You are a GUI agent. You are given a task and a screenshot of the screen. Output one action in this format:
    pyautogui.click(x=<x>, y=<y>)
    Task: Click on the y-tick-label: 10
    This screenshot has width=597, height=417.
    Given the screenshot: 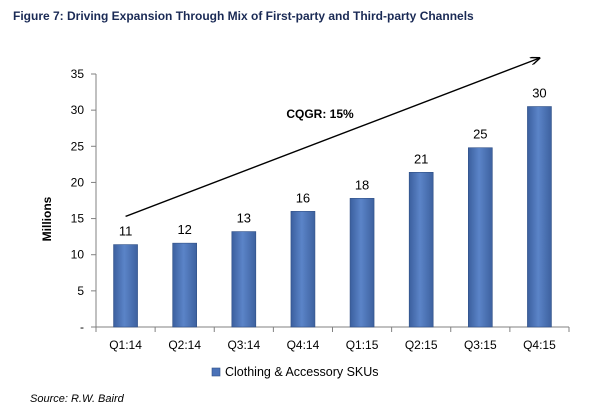 What is the action you would take?
    pyautogui.click(x=78, y=255)
    